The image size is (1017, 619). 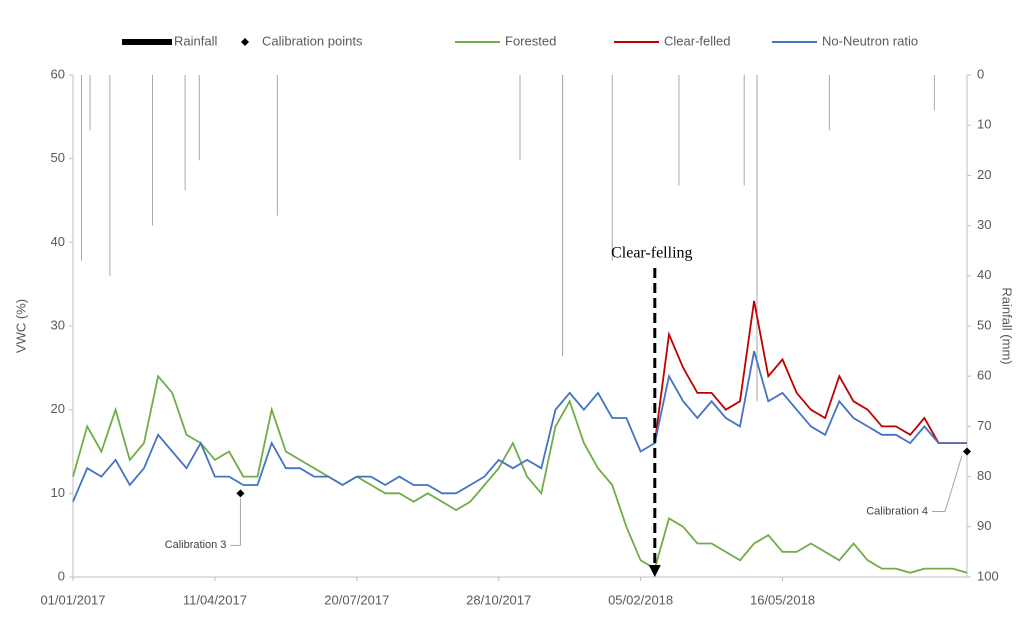 I want to click on arrowhead, so click(x=654, y=571).